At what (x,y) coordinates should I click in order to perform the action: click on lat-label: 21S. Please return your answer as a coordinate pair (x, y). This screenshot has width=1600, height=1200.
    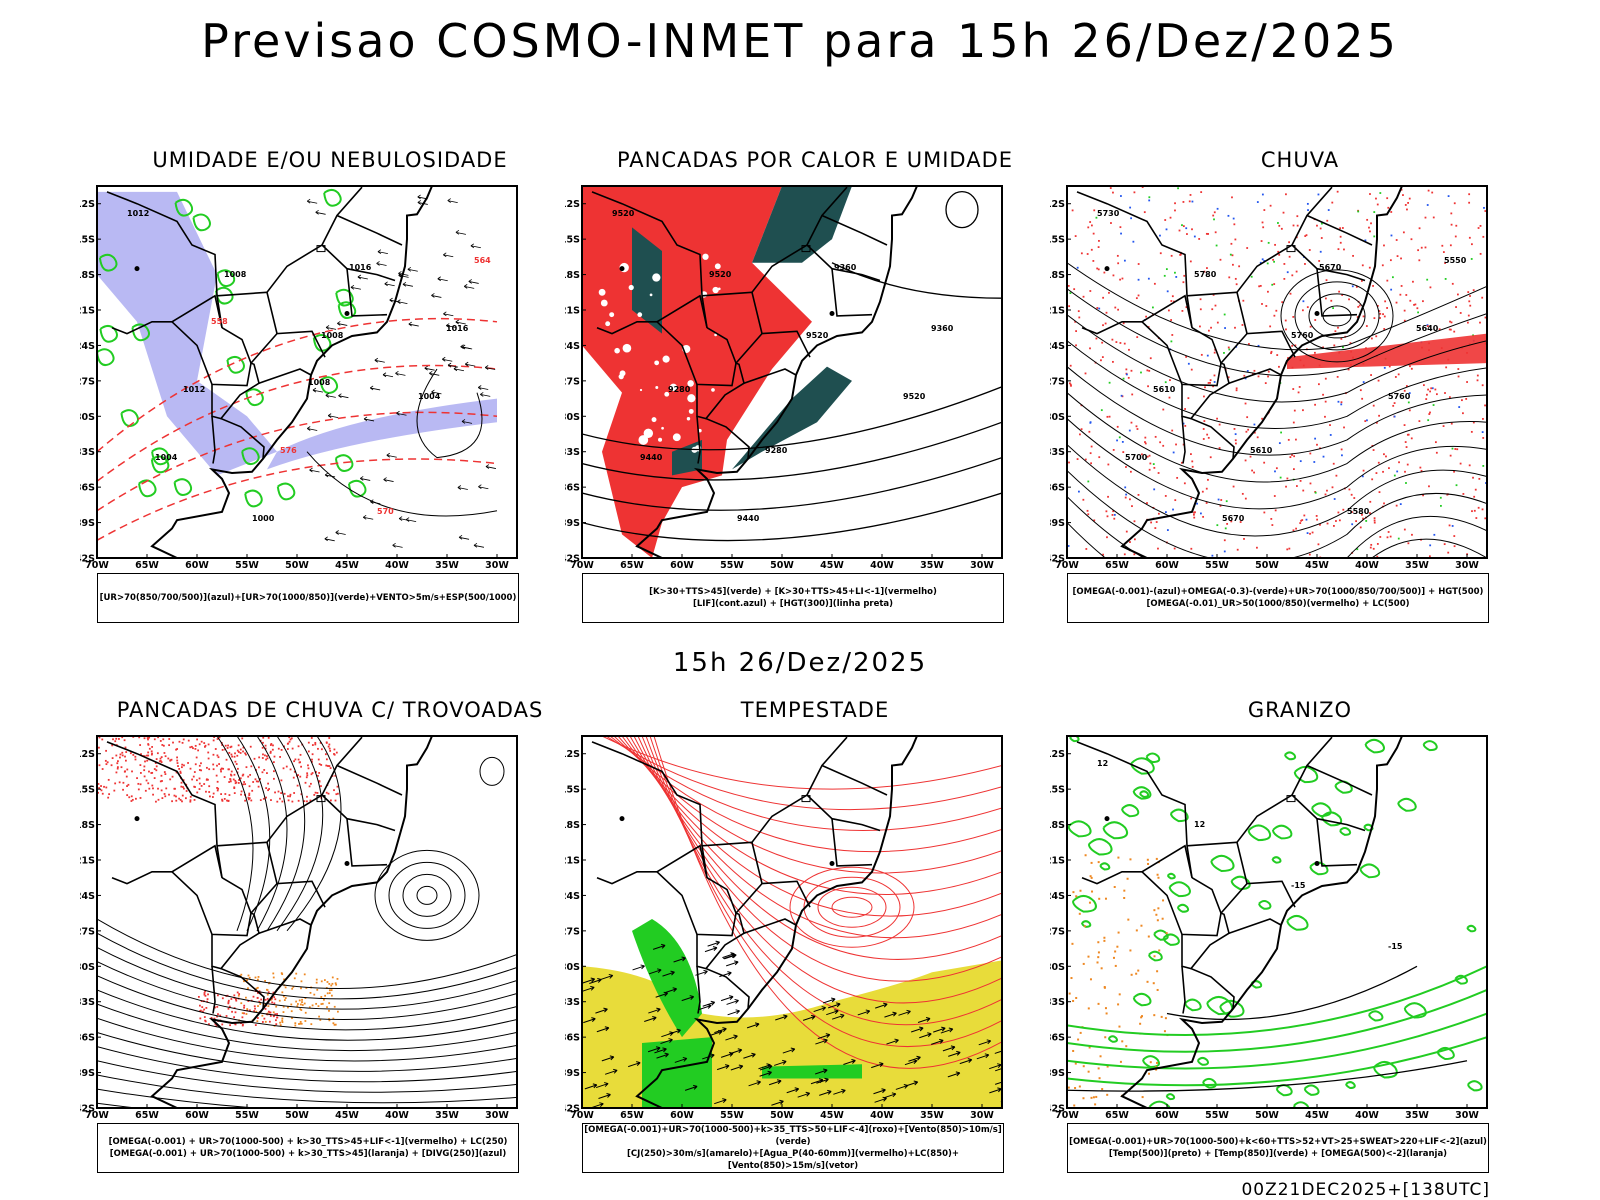
    Looking at the image, I should click on (87, 311).